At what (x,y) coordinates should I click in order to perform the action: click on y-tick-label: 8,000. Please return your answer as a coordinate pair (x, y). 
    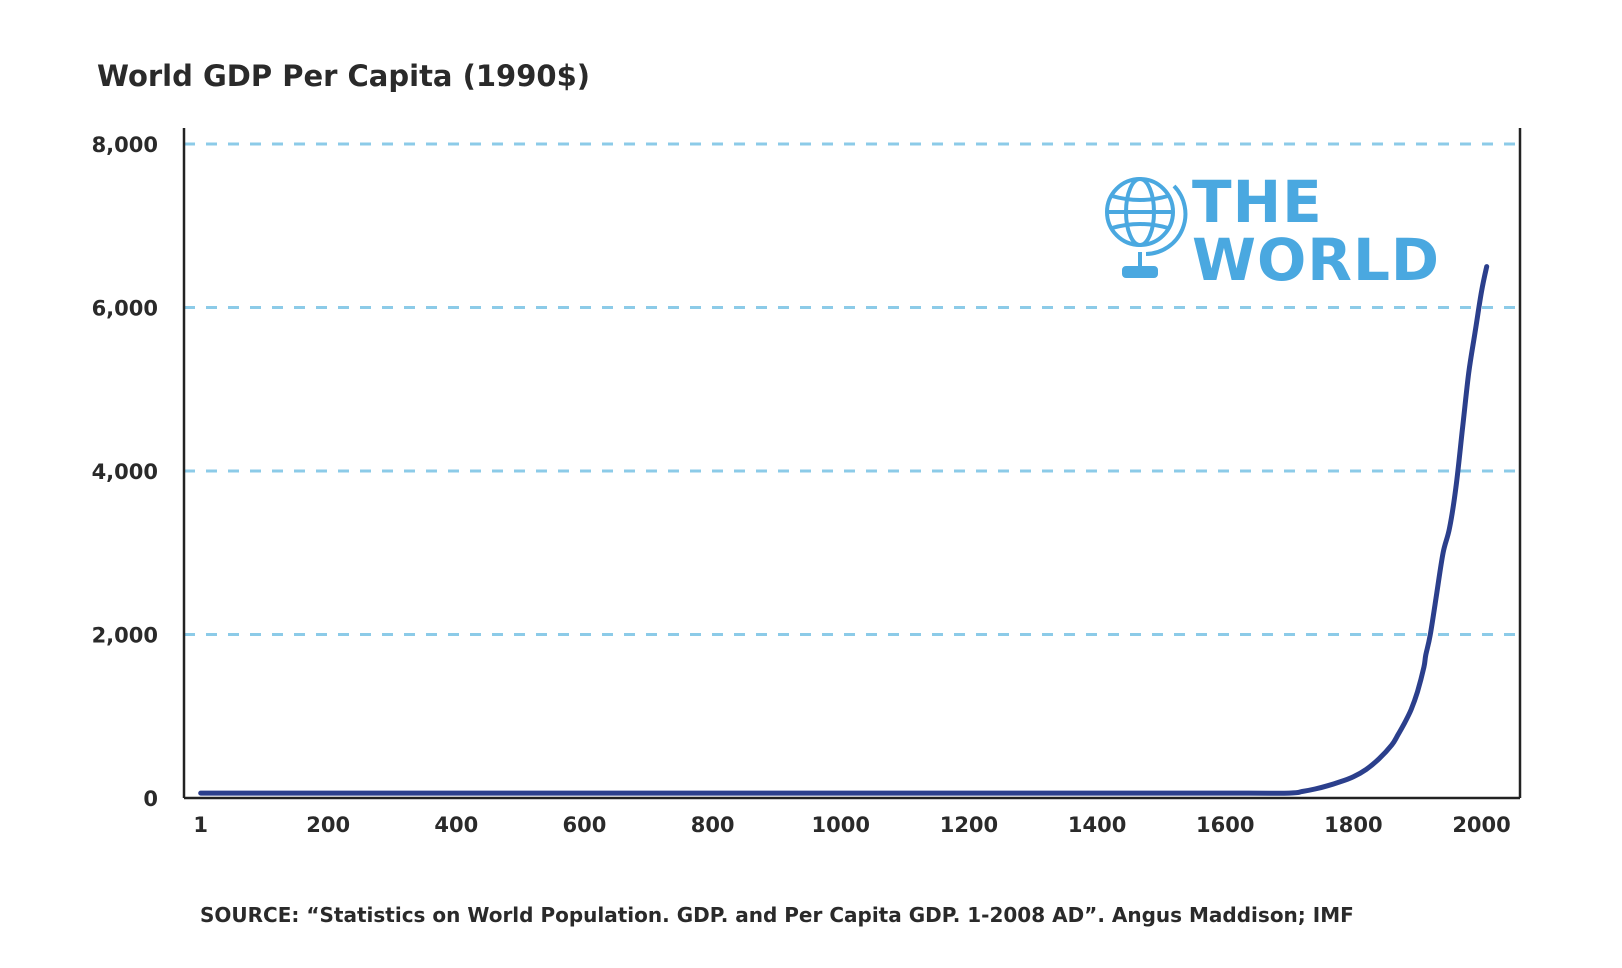
    Looking at the image, I should click on (125, 145).